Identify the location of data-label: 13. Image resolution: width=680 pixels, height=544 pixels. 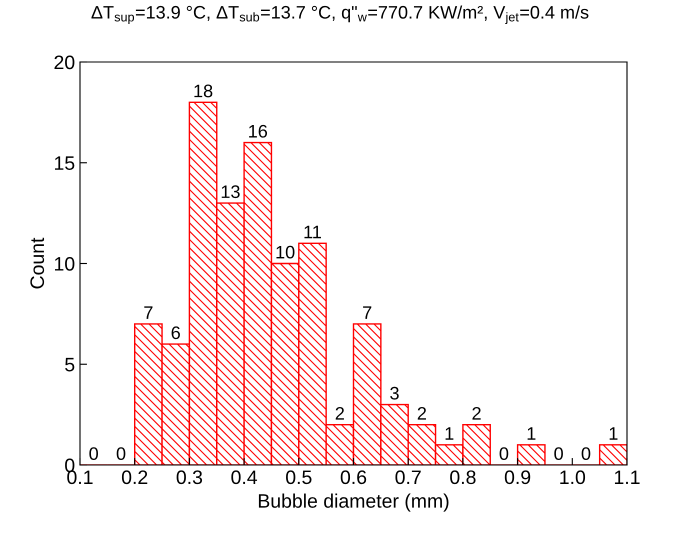
(231, 191).